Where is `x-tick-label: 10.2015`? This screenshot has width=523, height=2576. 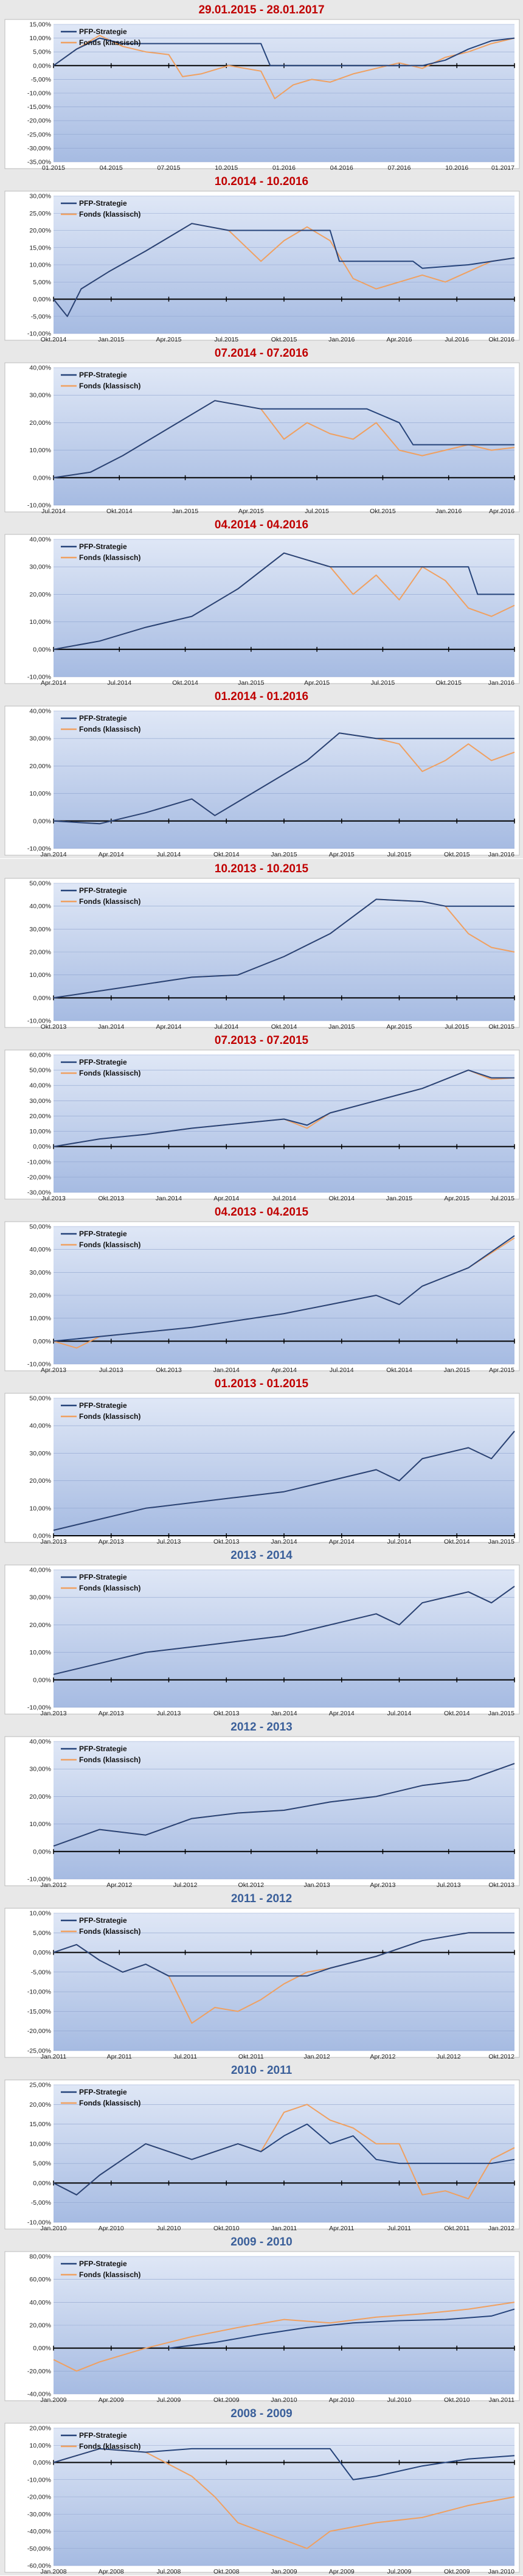 x-tick-label: 10.2015 is located at coordinates (227, 168).